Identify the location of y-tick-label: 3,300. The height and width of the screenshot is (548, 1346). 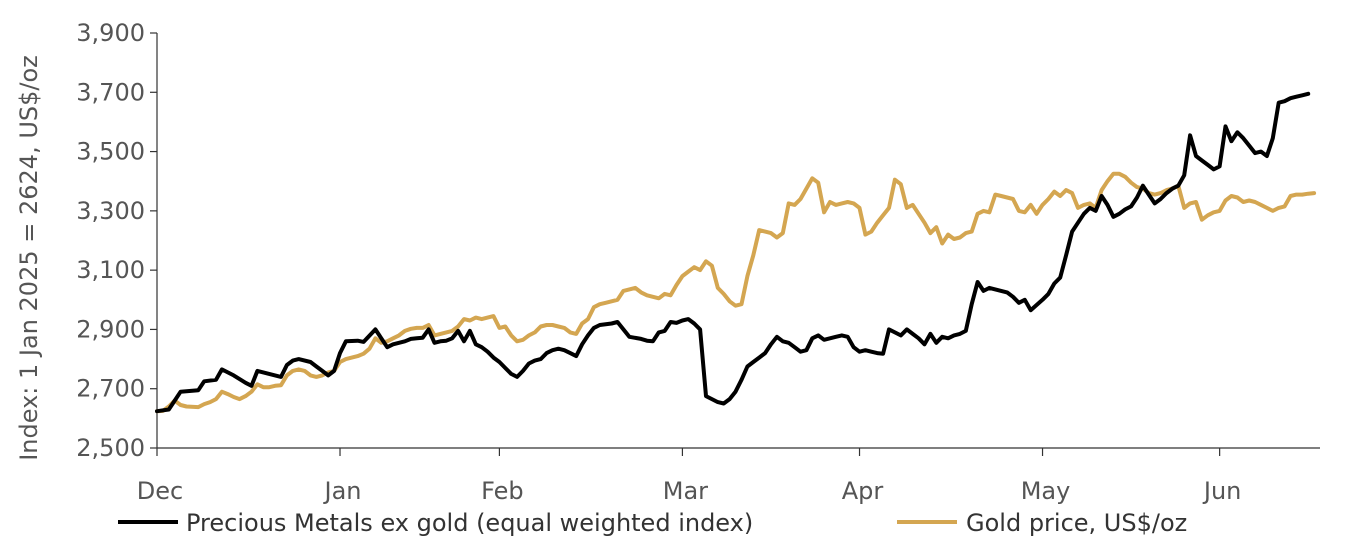
(110, 211).